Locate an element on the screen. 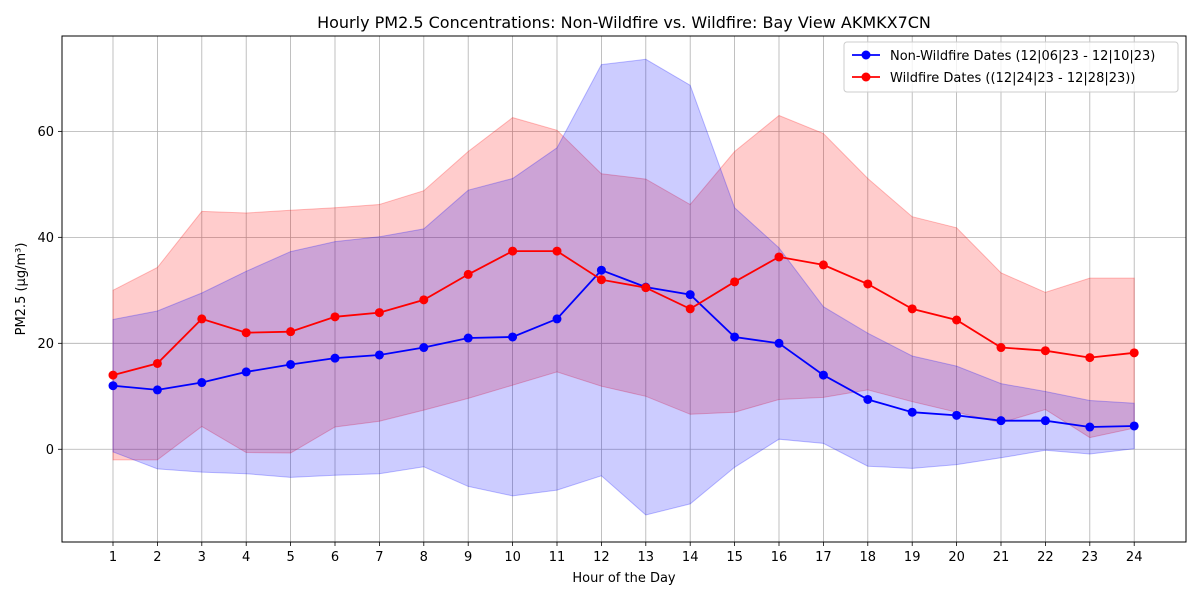  y-tick-label: 20 is located at coordinates (45, 344).